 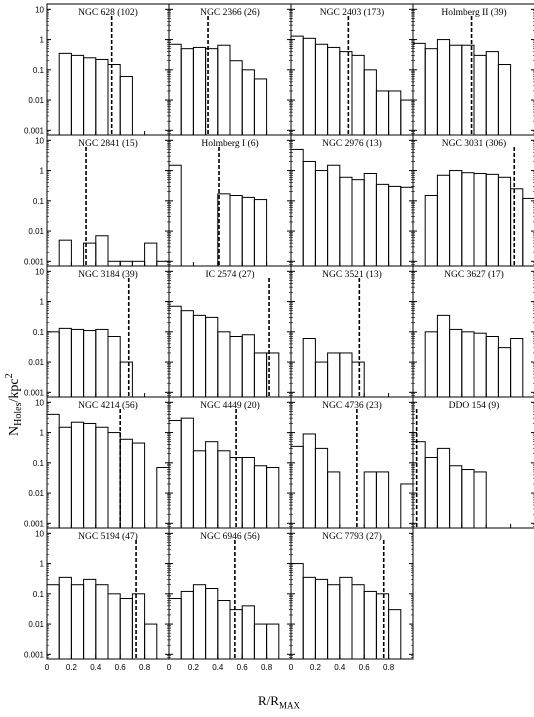 What do you see at coordinates (108, 12) in the screenshot?
I see `panel-title: NGC 628 (102)` at bounding box center [108, 12].